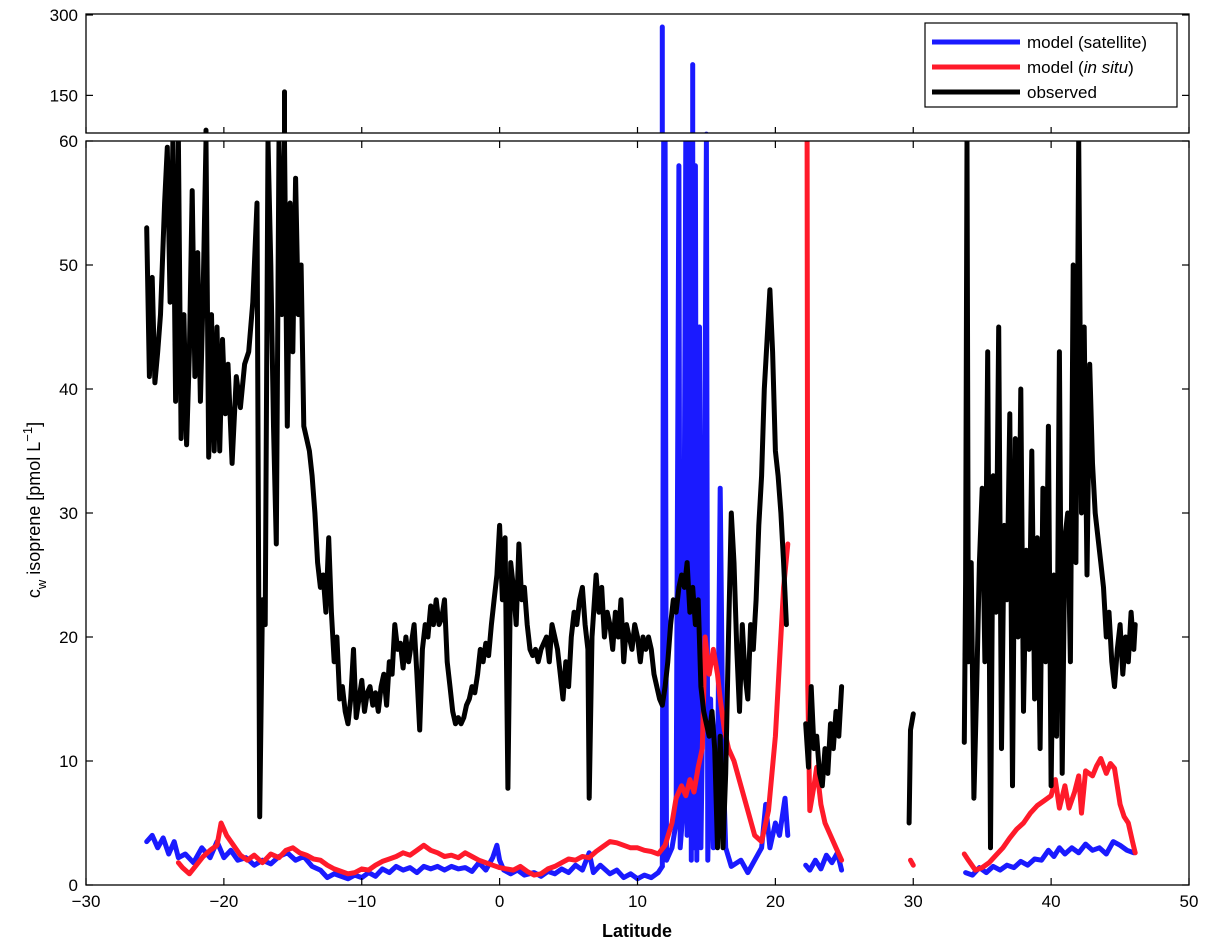 The height and width of the screenshot is (944, 1208). I want to click on y-axis-upper: 150 300, so click(620, 69).